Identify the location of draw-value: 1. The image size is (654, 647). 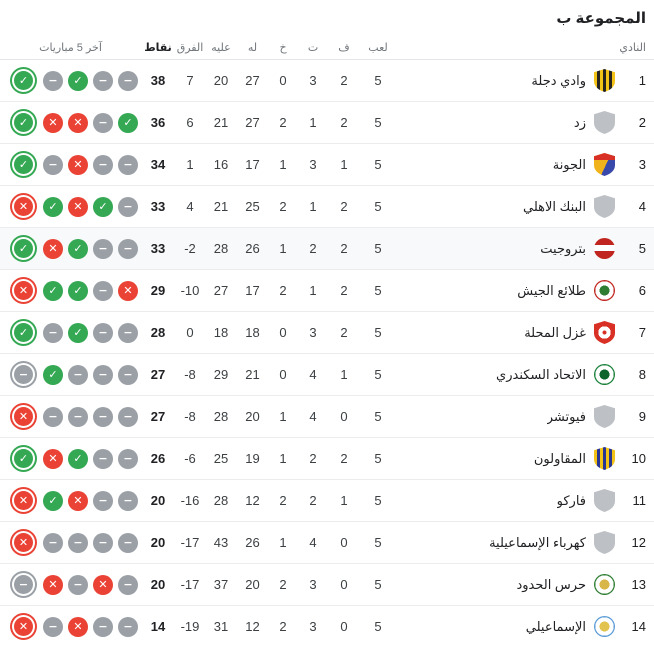
(313, 206).